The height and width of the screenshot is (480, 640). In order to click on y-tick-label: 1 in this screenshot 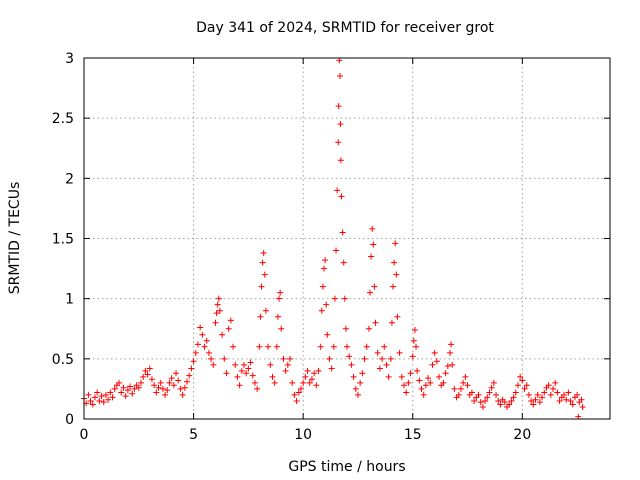, I will do `click(69, 300)`.